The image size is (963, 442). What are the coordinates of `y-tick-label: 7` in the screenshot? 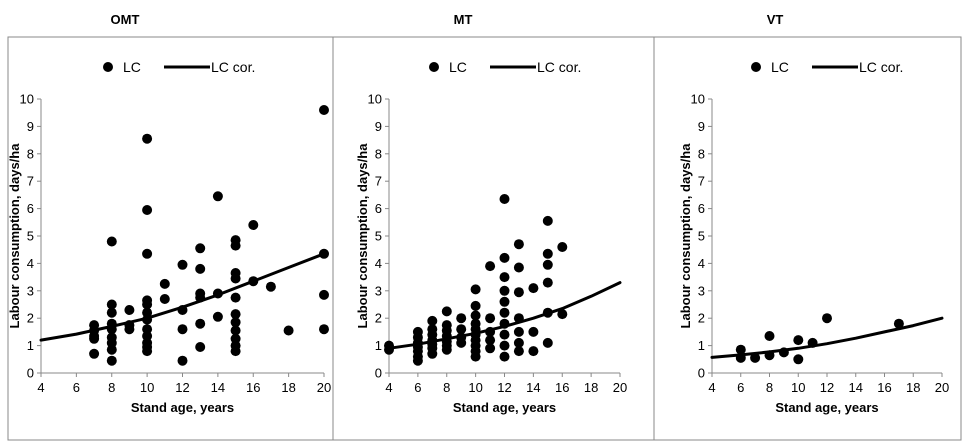 It's located at (378, 181).